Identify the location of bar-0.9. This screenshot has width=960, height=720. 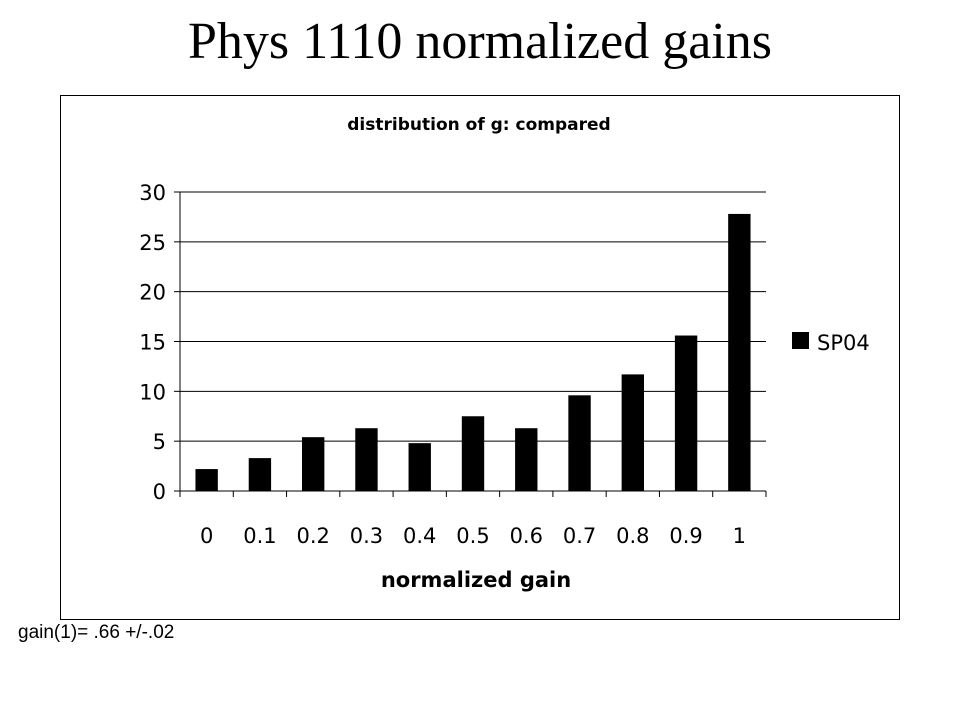
(686, 413).